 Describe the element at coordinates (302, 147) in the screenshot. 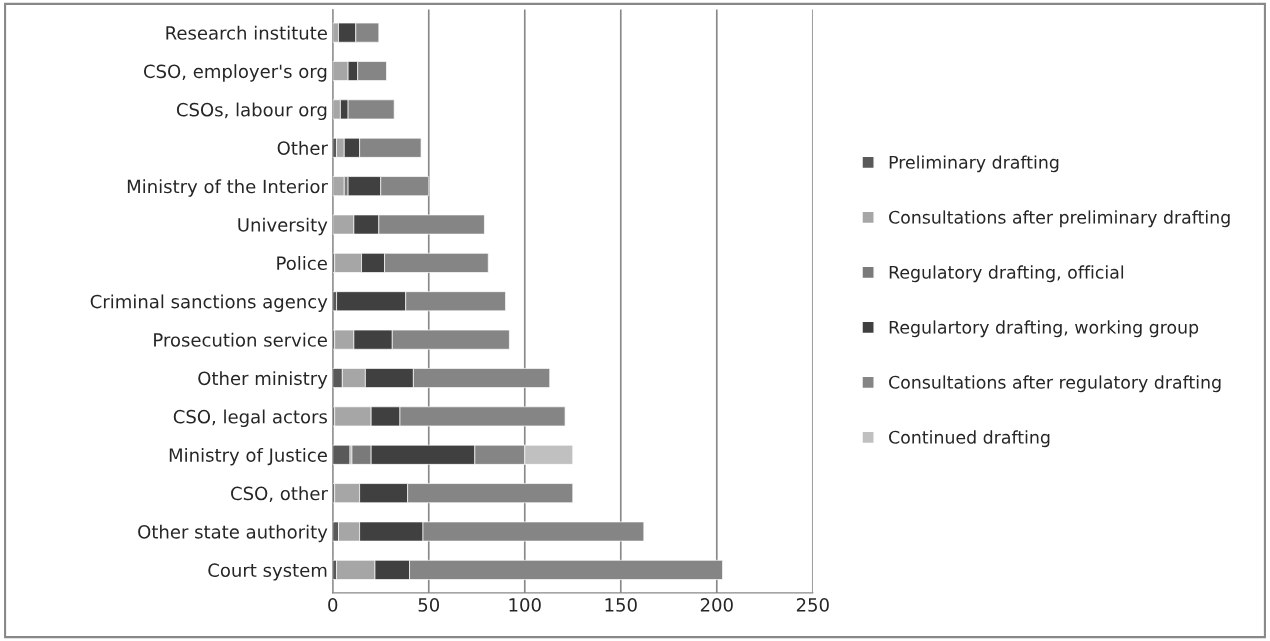

I see `y-tick-label: Other` at that location.